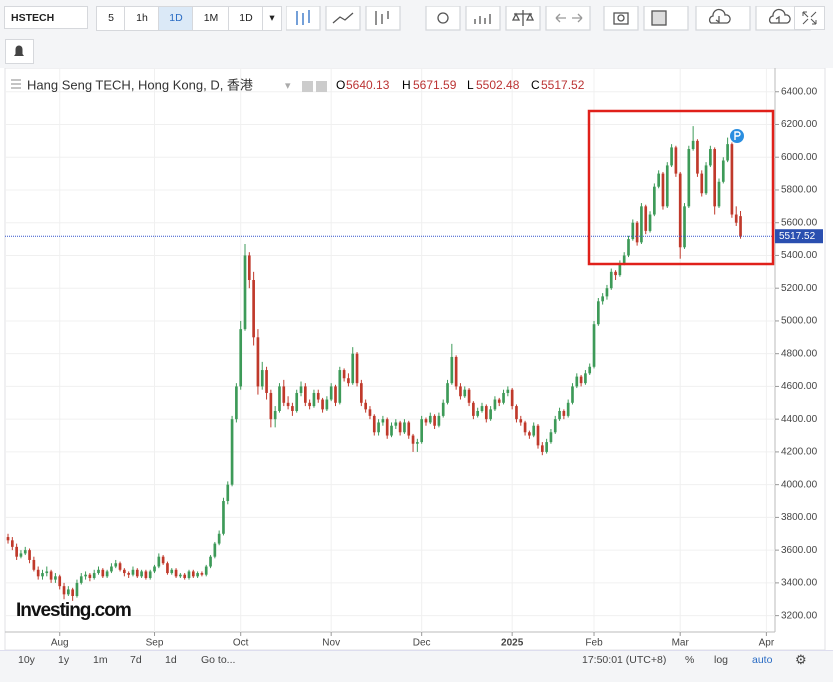  I want to click on settings-button: ⚙, so click(801, 659).